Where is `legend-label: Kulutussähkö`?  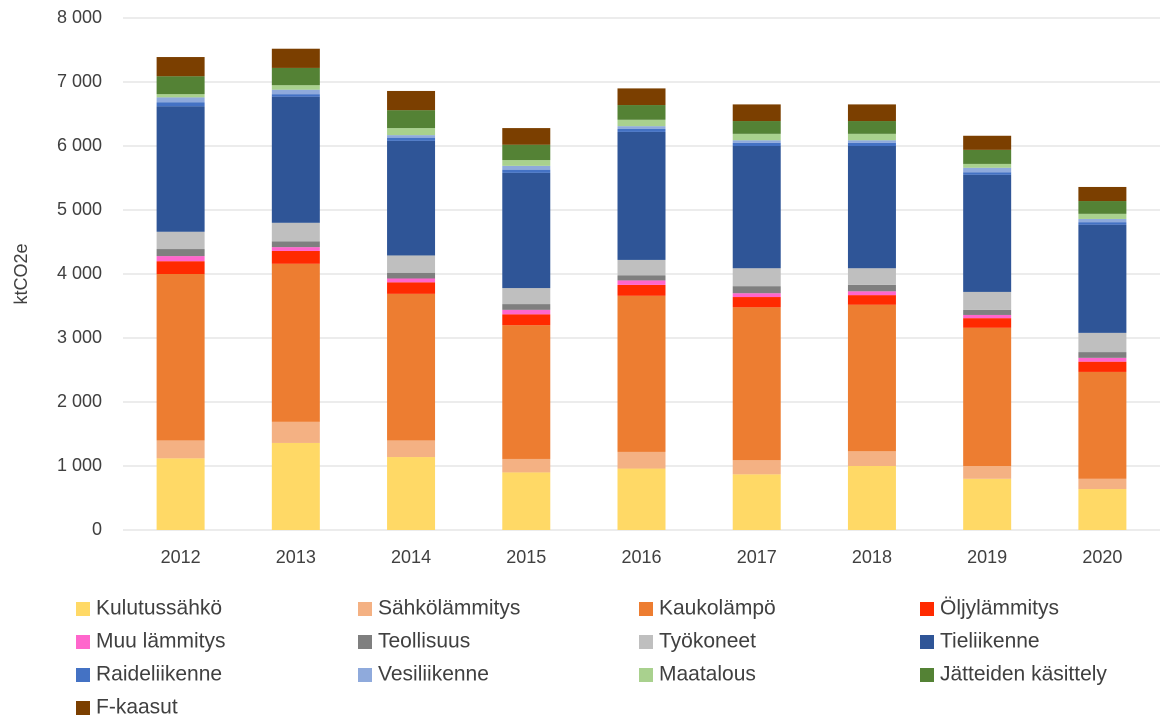
legend-label: Kulutussähkö is located at coordinates (159, 608).